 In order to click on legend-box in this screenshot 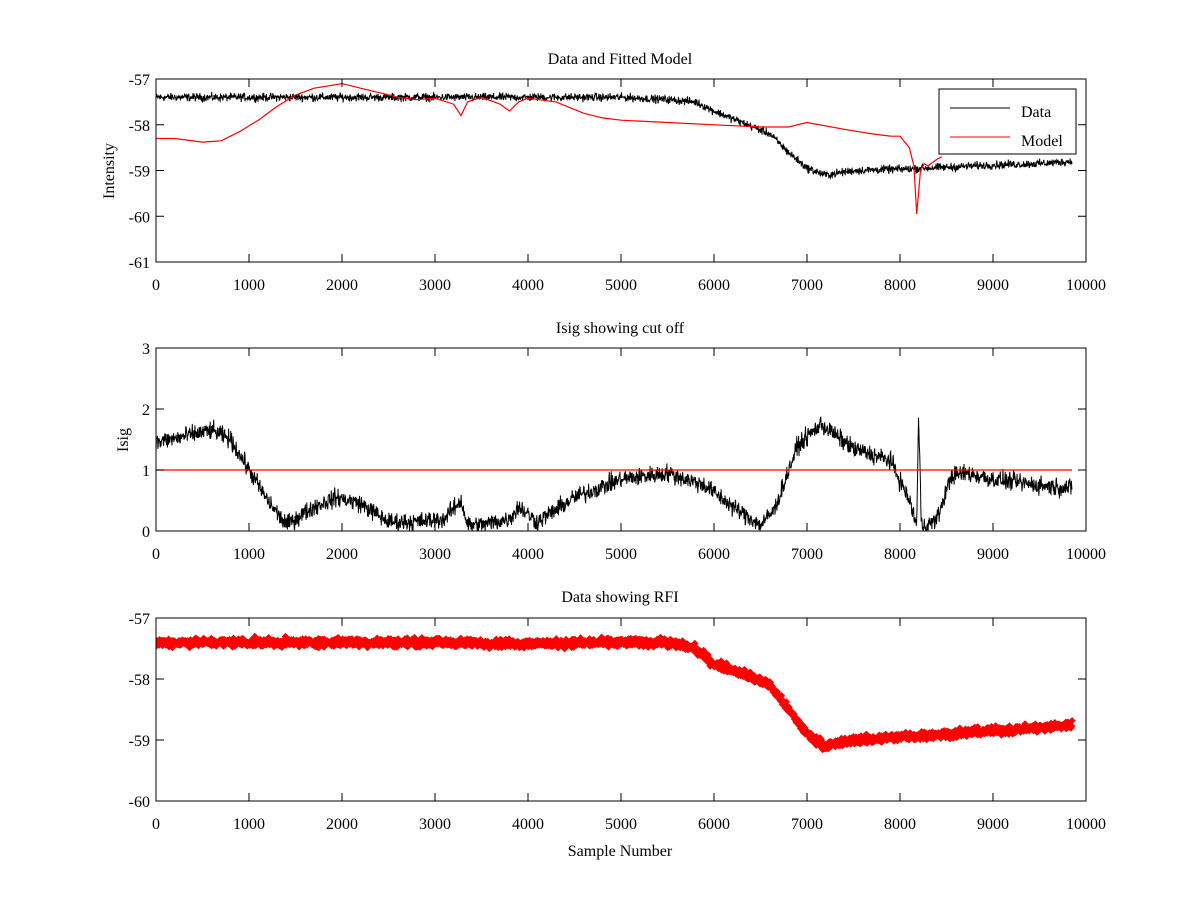, I will do `click(1007, 121)`.